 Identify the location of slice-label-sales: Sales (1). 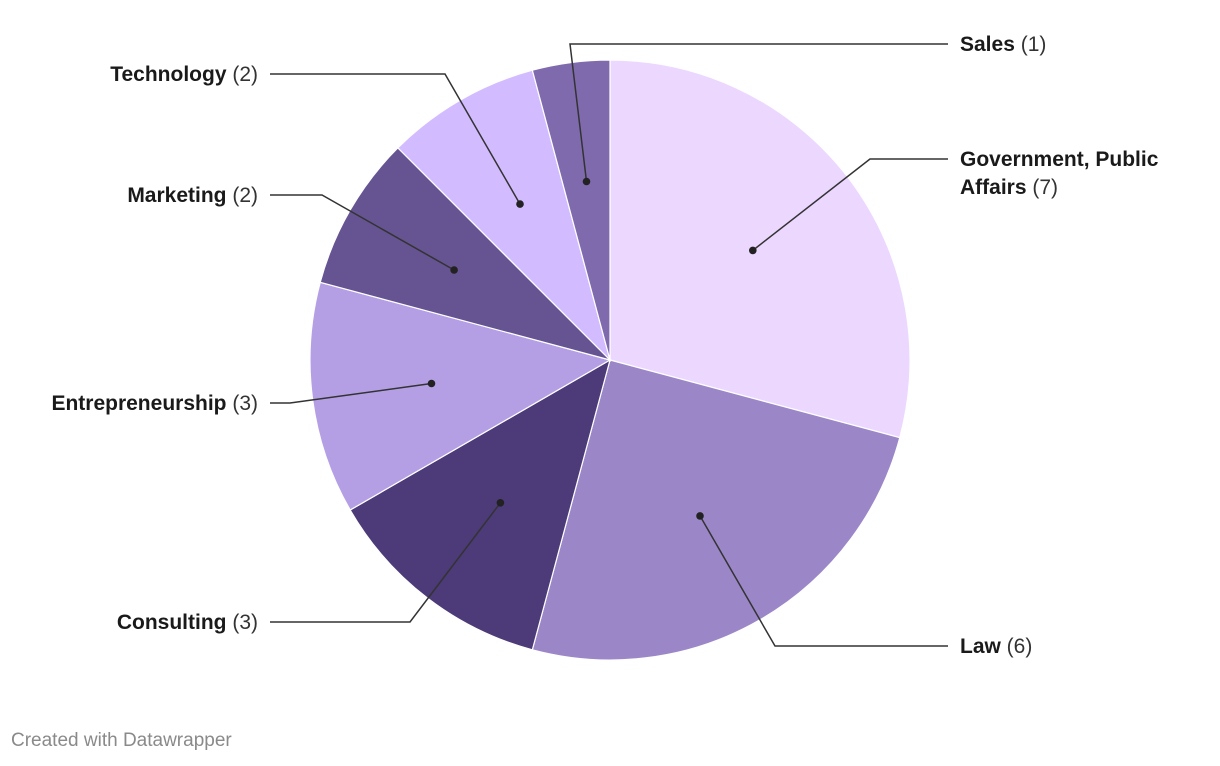
(1003, 44).